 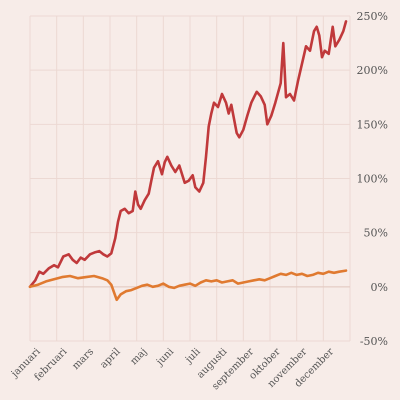 What do you see at coordinates (83, 359) in the screenshot?
I see `x-tick-label: mars` at bounding box center [83, 359].